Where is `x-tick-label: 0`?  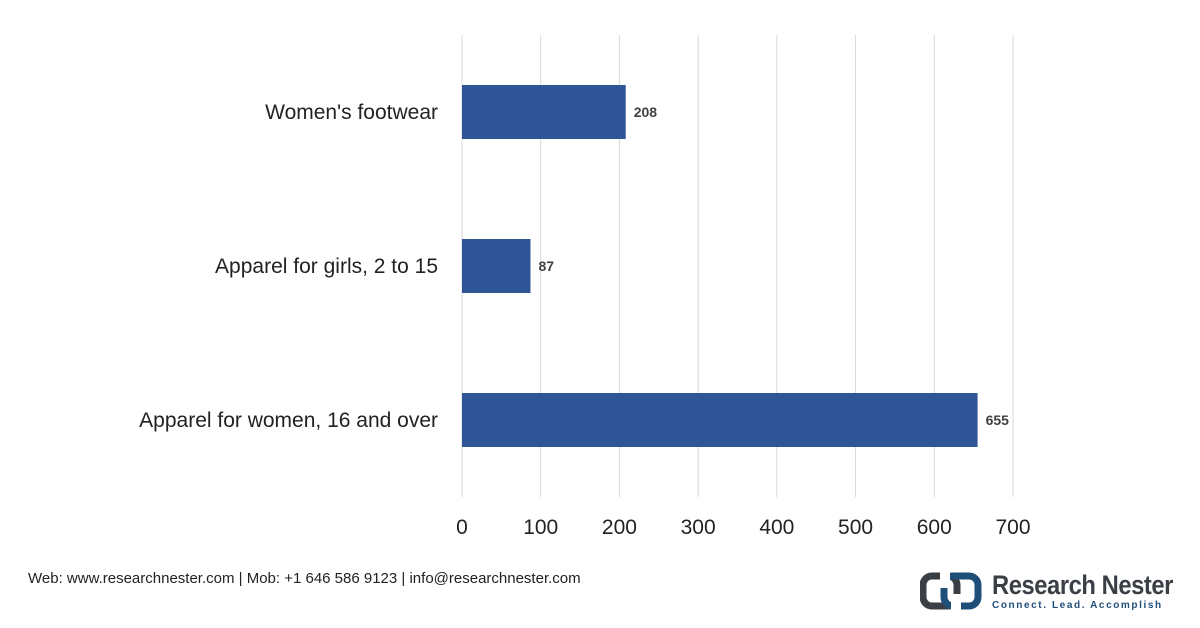 x-tick-label: 0 is located at coordinates (462, 527).